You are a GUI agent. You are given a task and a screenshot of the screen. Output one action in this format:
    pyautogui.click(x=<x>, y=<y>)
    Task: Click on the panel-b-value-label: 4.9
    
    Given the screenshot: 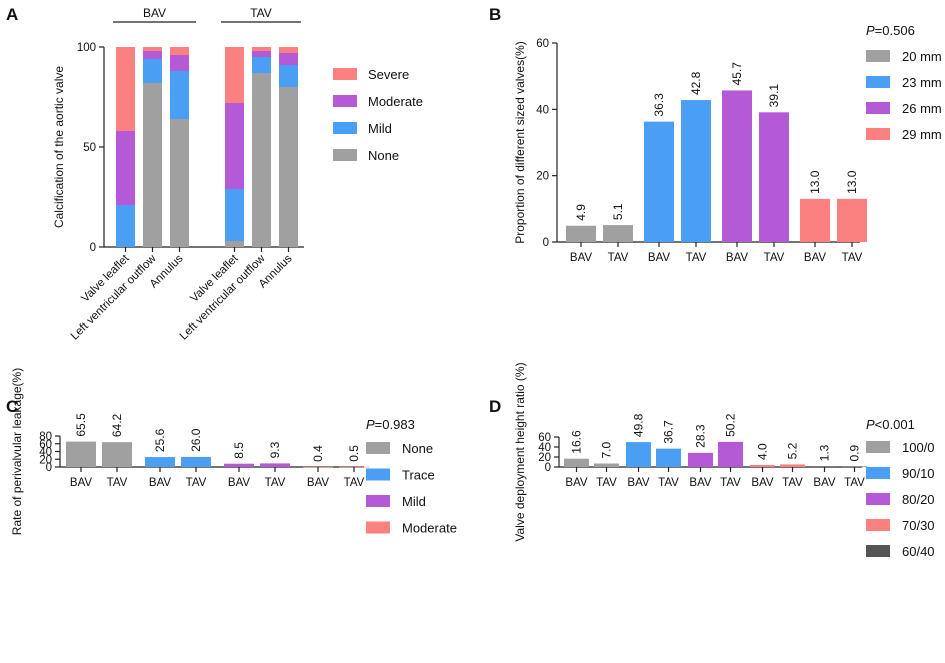 What is the action you would take?
    pyautogui.click(x=581, y=212)
    